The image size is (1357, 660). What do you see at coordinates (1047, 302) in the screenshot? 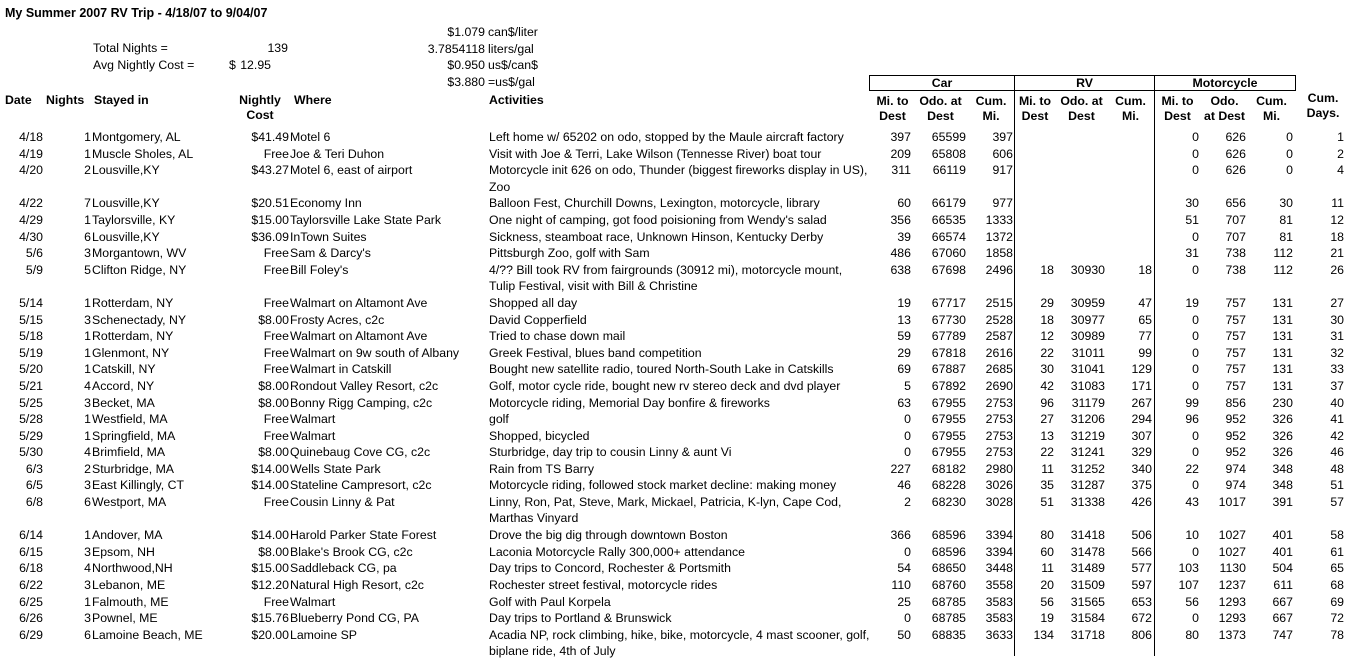
I see `rv-cell-0: 29` at bounding box center [1047, 302].